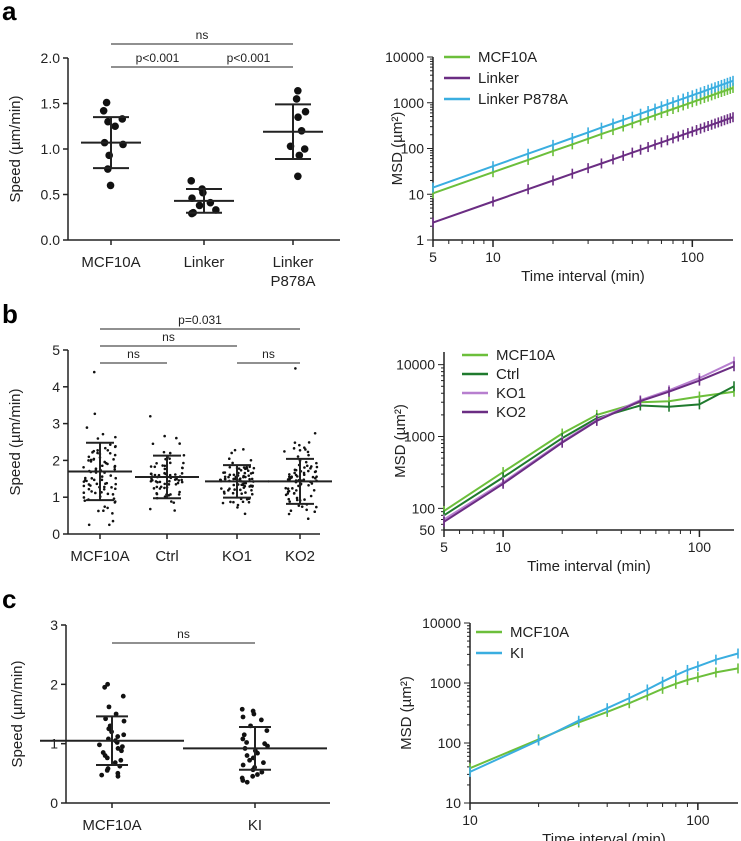 This screenshot has height=841, width=741. I want to click on y-tick-label: 1.5, so click(51, 104).